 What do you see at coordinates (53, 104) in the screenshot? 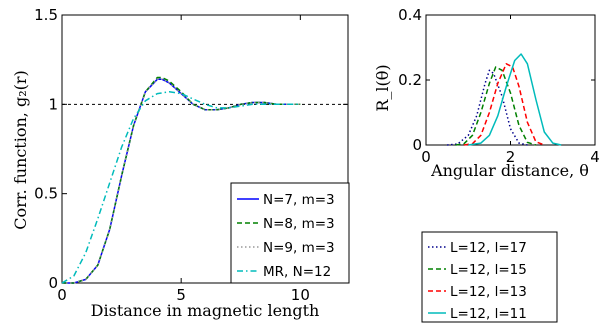
I see `left-y-tick-label: 1` at bounding box center [53, 104].